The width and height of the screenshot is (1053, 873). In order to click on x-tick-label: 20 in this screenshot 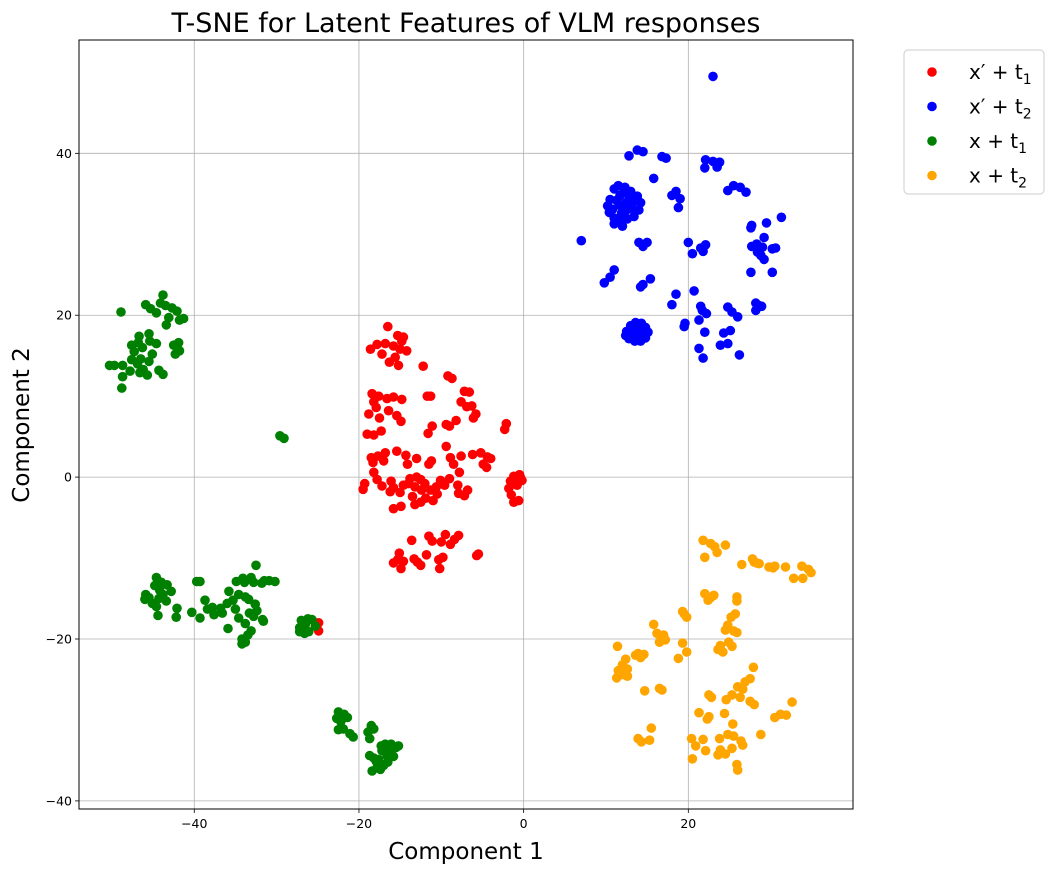, I will do `click(688, 823)`.